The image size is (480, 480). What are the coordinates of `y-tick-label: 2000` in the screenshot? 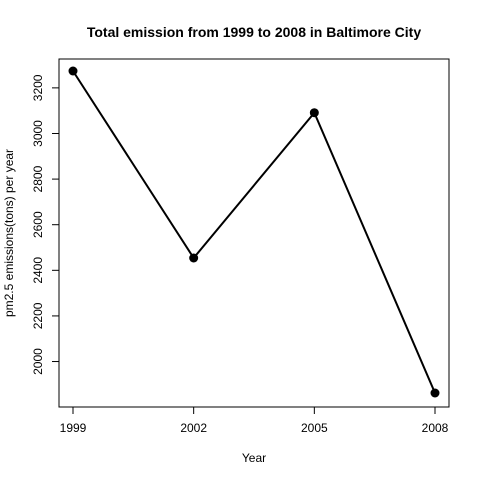 It's located at (38, 361).